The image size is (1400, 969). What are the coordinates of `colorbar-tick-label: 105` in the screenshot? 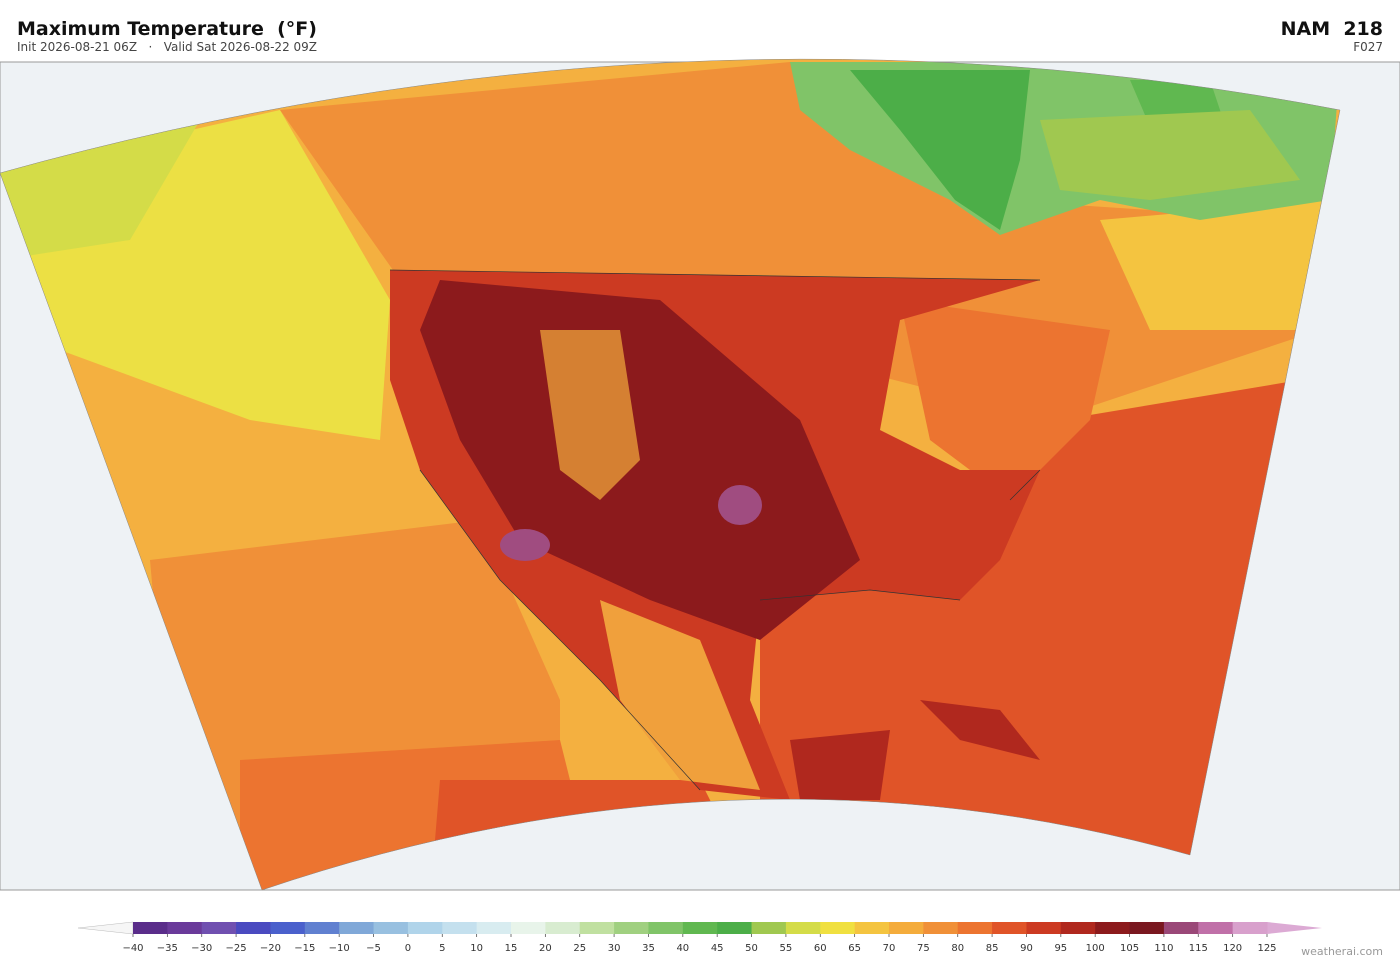 It's located at (1129, 948).